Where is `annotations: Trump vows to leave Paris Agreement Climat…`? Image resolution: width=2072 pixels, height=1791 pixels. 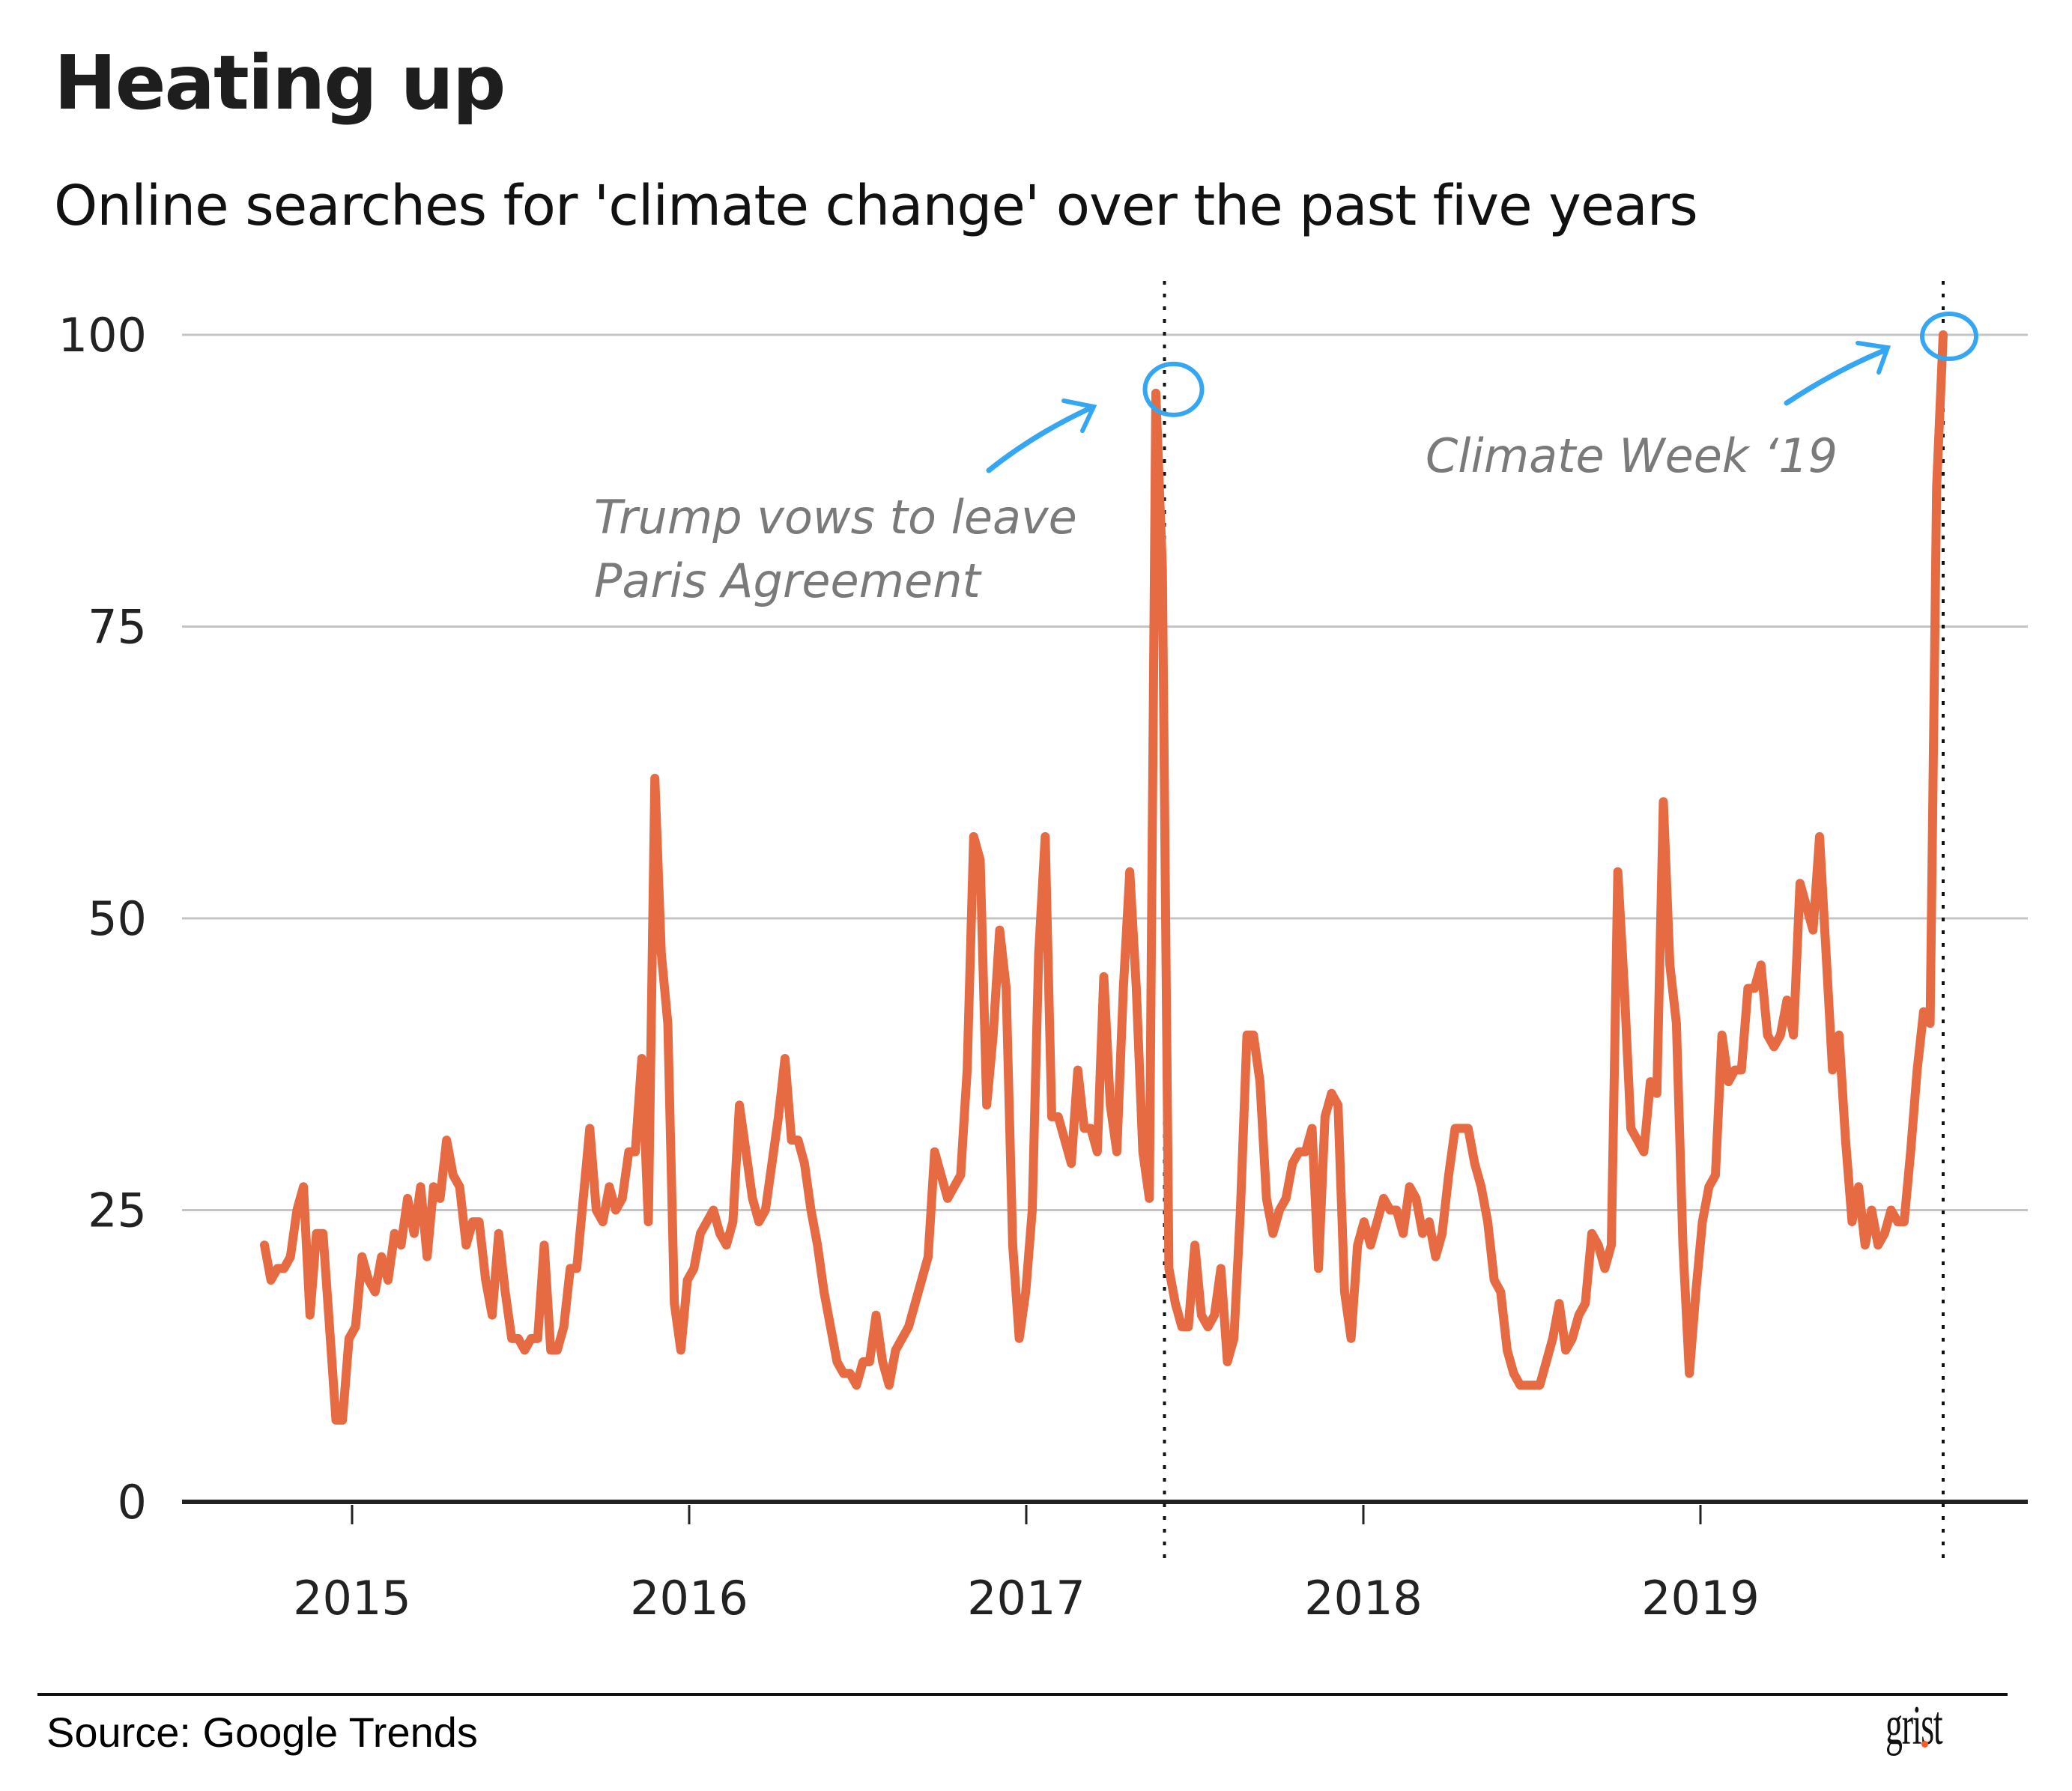 annotations: Trump vows to leave Paris Agreement Climat… is located at coordinates (1286, 460).